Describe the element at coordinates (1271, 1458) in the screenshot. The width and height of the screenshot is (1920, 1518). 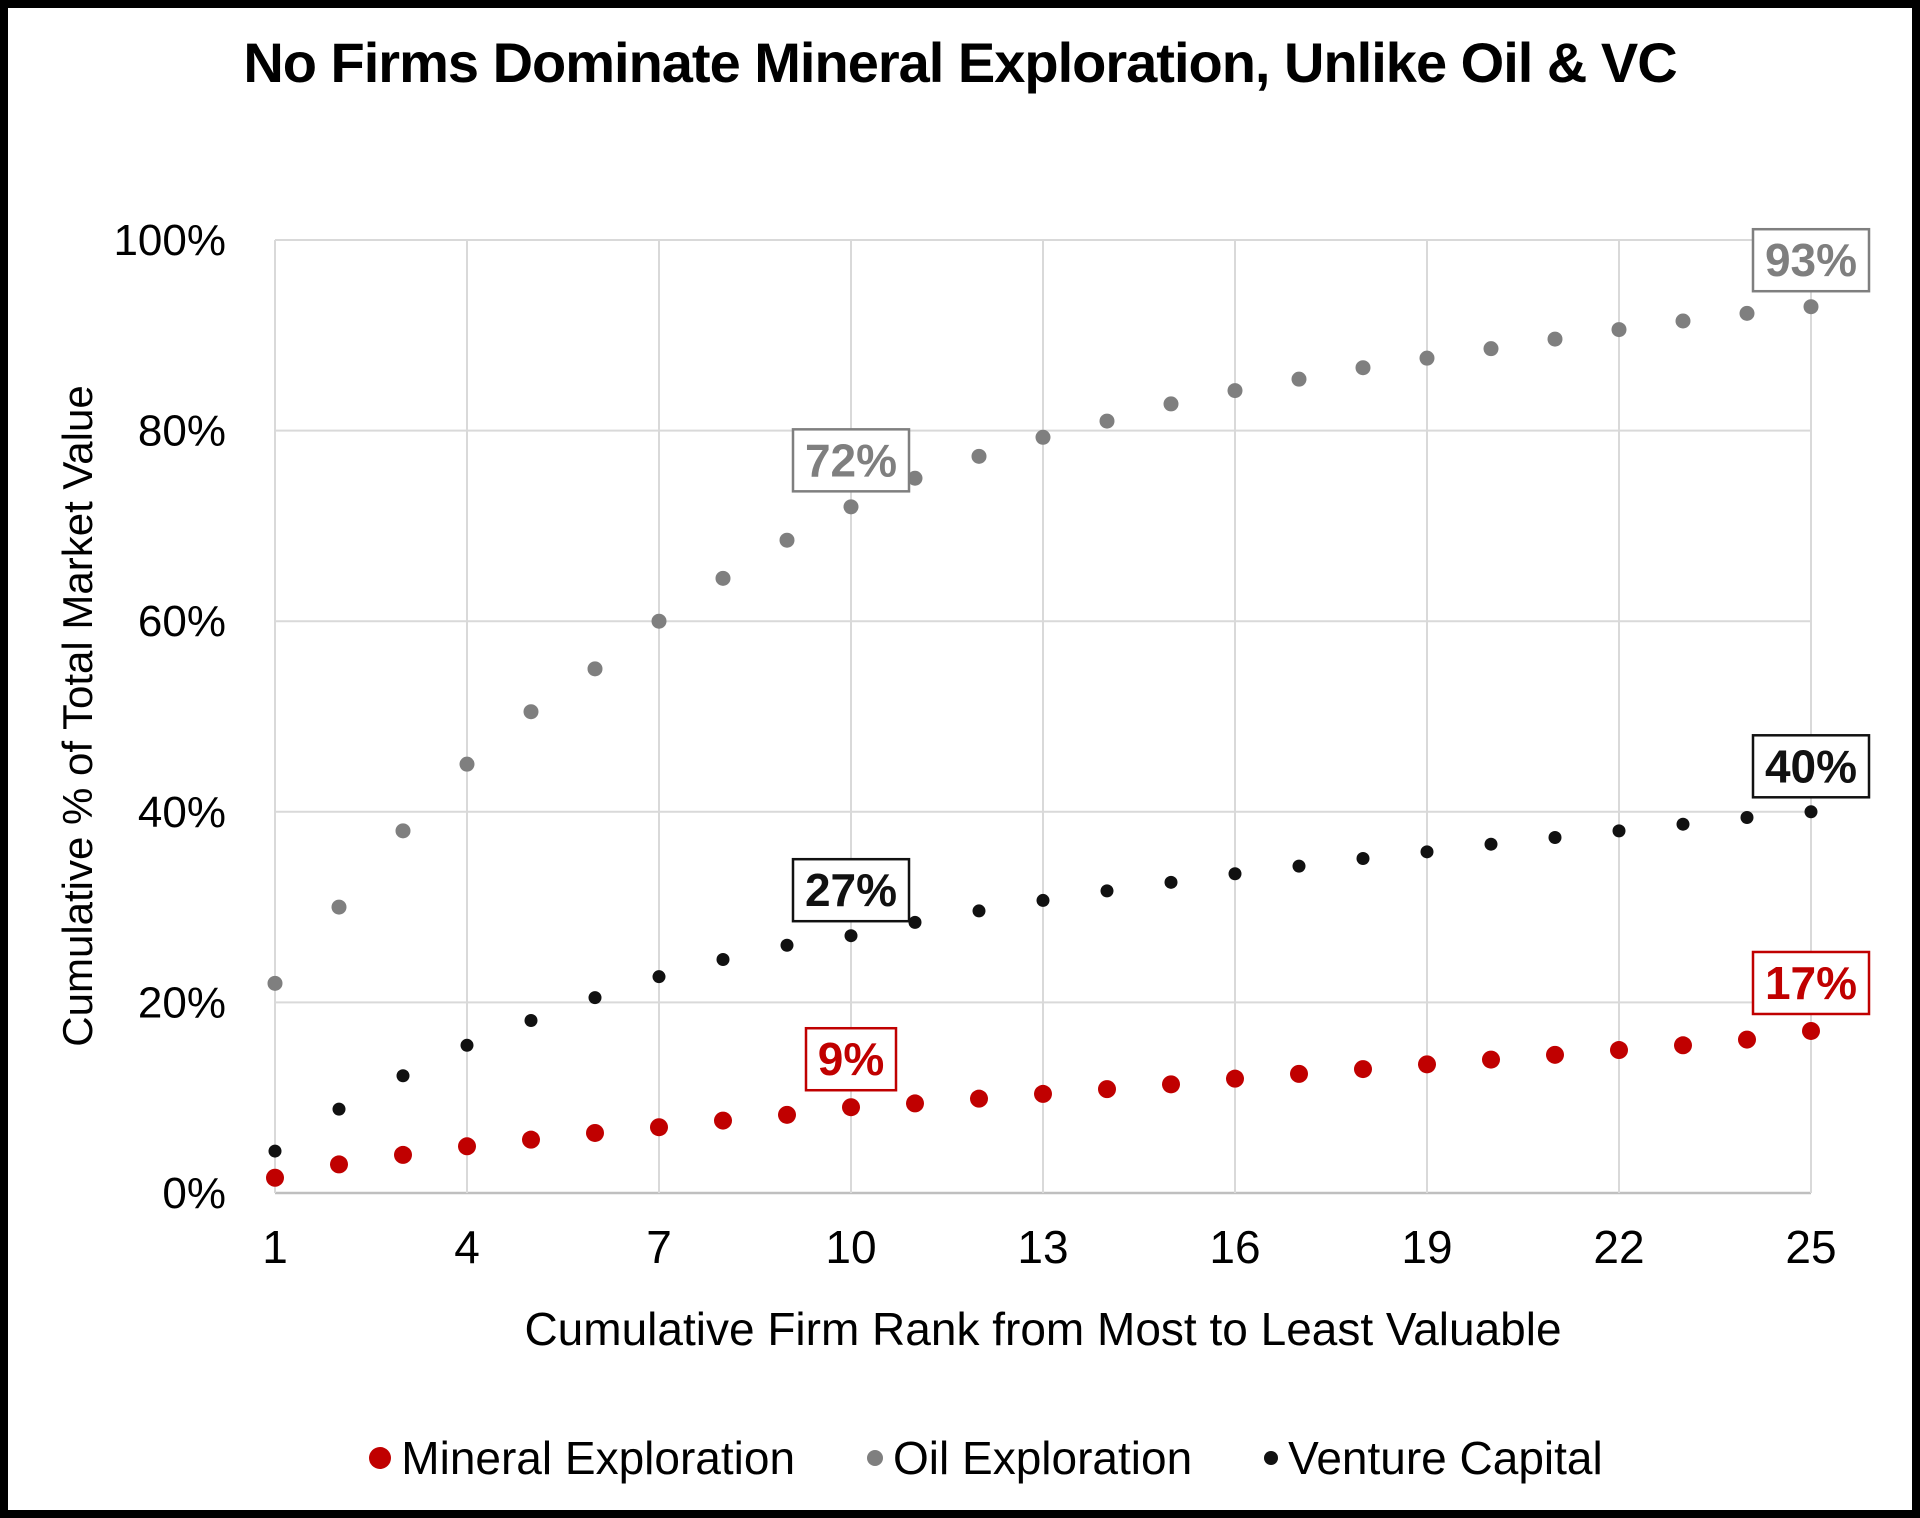
I see `legend-marker-venture-icon` at that location.